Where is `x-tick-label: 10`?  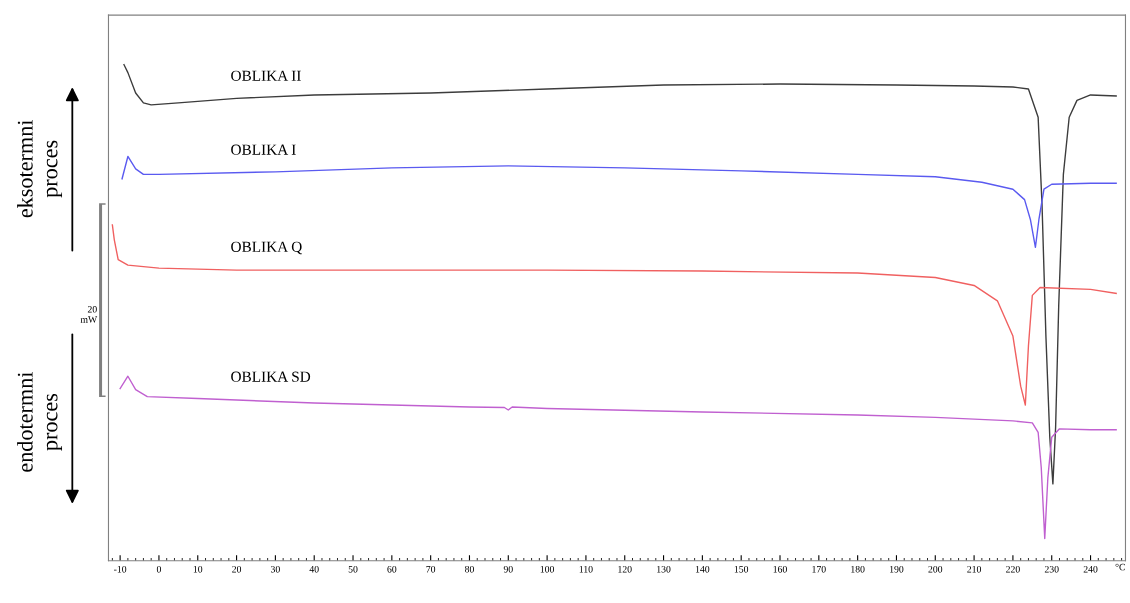 x-tick-label: 10 is located at coordinates (198, 569).